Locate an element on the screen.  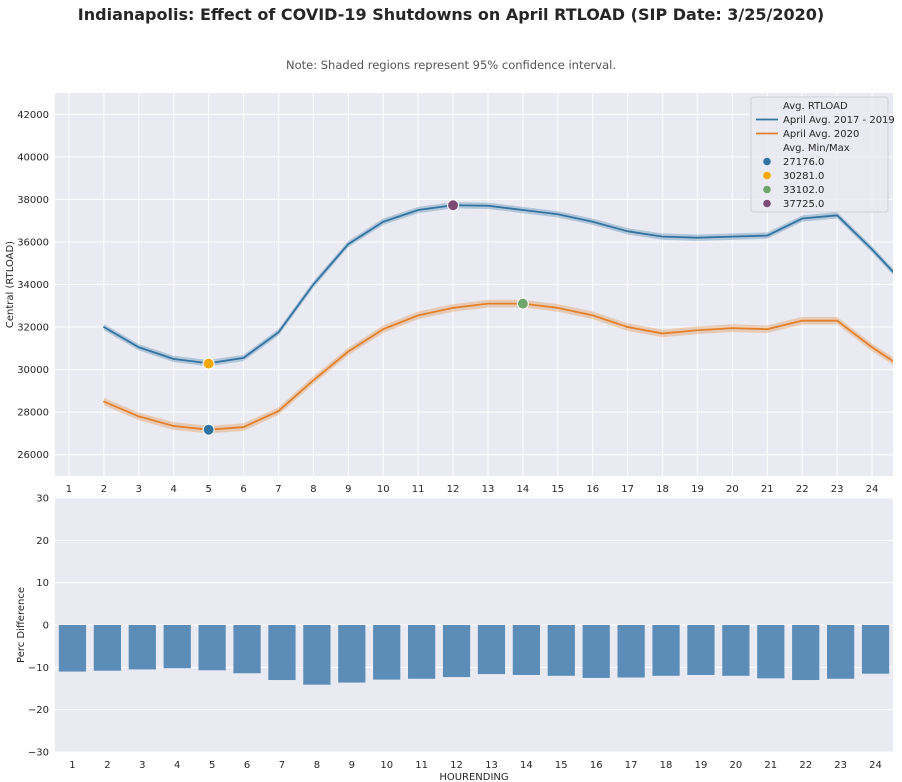
y-tick-label: 32000 is located at coordinates (33, 328).